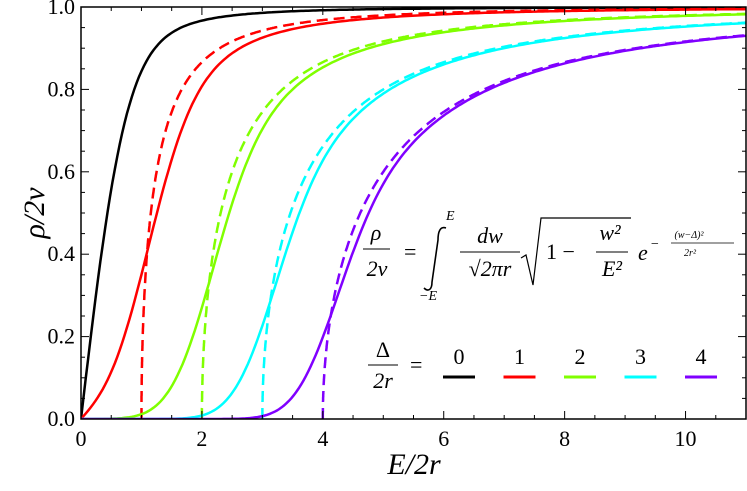 This screenshot has width=747, height=491. What do you see at coordinates (410, 251) in the screenshot?
I see `formula-eq: =` at bounding box center [410, 251].